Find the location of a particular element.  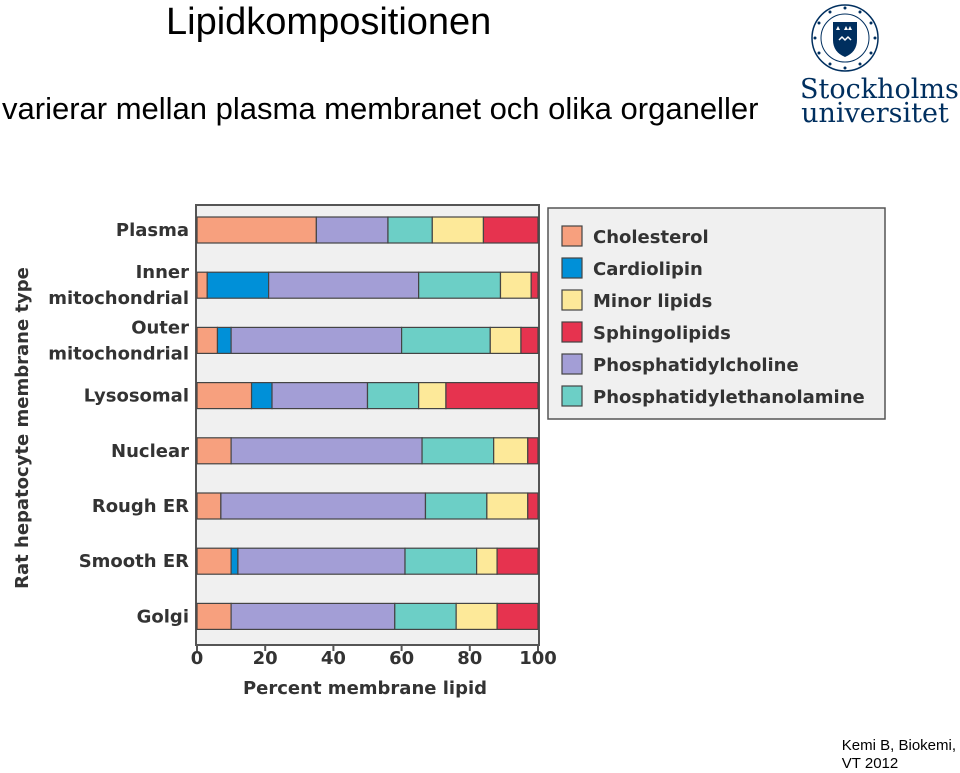

category-label: Lysosomal is located at coordinates (136, 396).